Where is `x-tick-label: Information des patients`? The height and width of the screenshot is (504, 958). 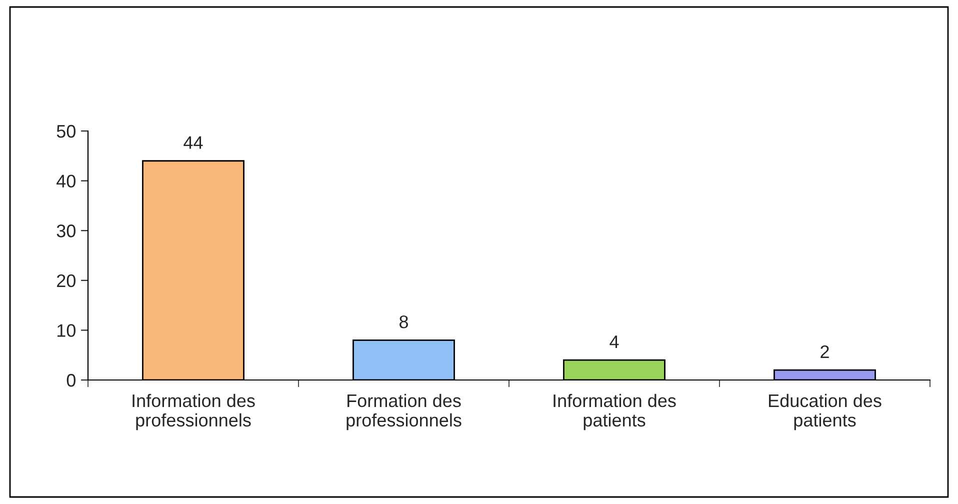 x-tick-label: Information des patients is located at coordinates (615, 412).